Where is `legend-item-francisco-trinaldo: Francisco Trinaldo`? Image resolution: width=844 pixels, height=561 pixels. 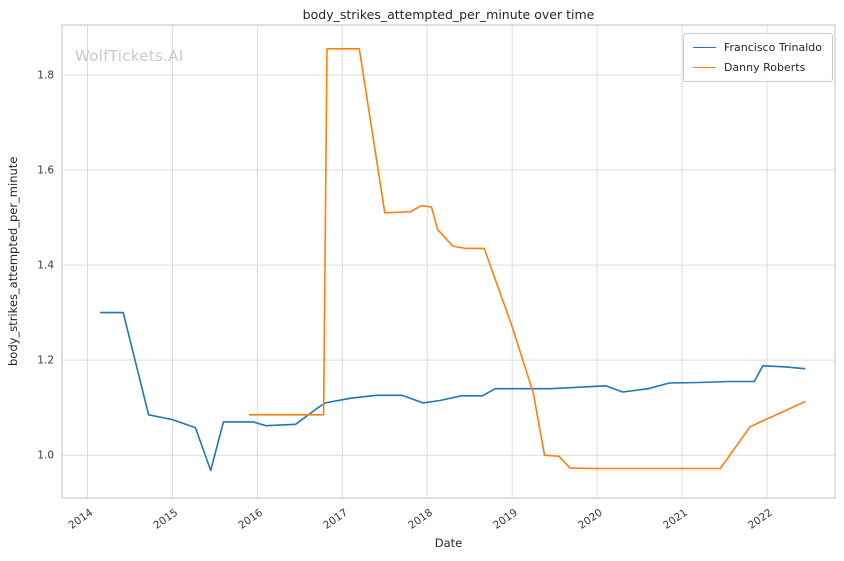
legend-item-francisco-trinaldo: Francisco Trinaldo is located at coordinates (757, 47).